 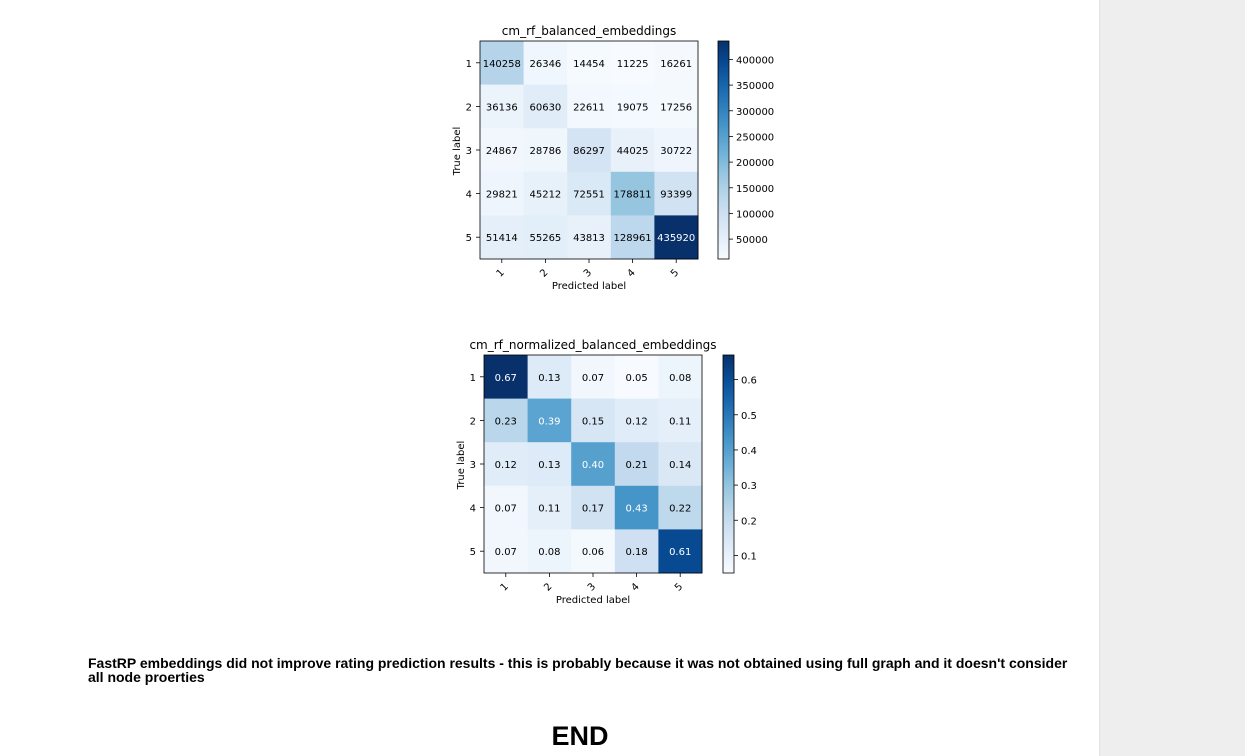 I want to click on cell-value-label: 44025, so click(x=633, y=151).